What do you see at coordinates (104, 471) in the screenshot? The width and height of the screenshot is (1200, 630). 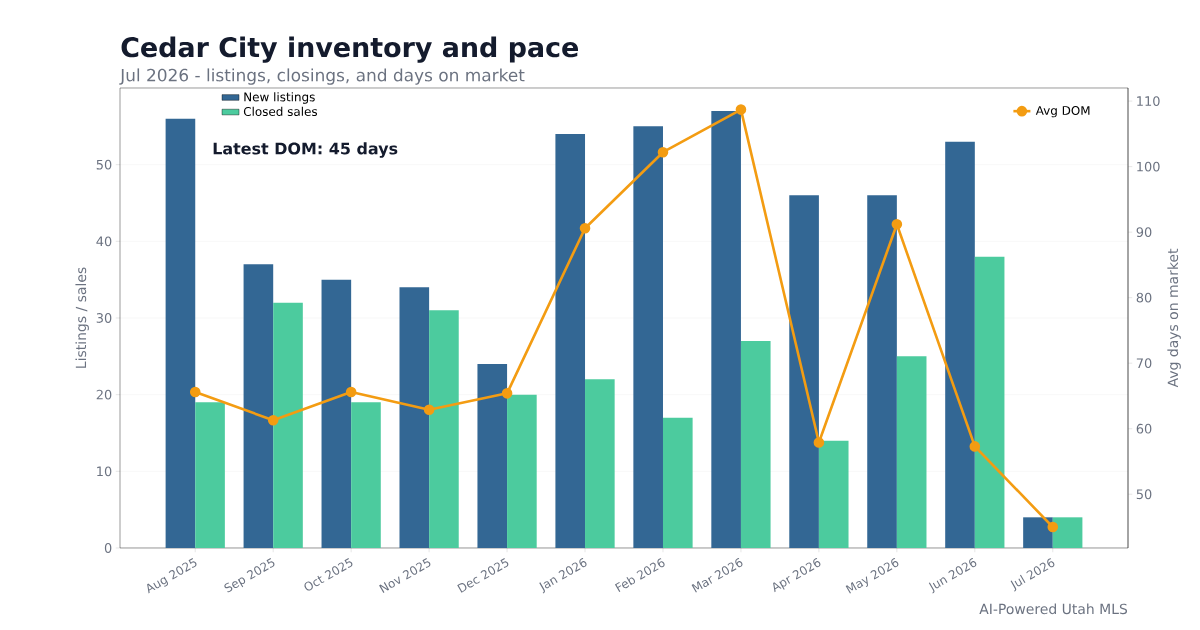 I see `y-tick-label: 10` at bounding box center [104, 471].